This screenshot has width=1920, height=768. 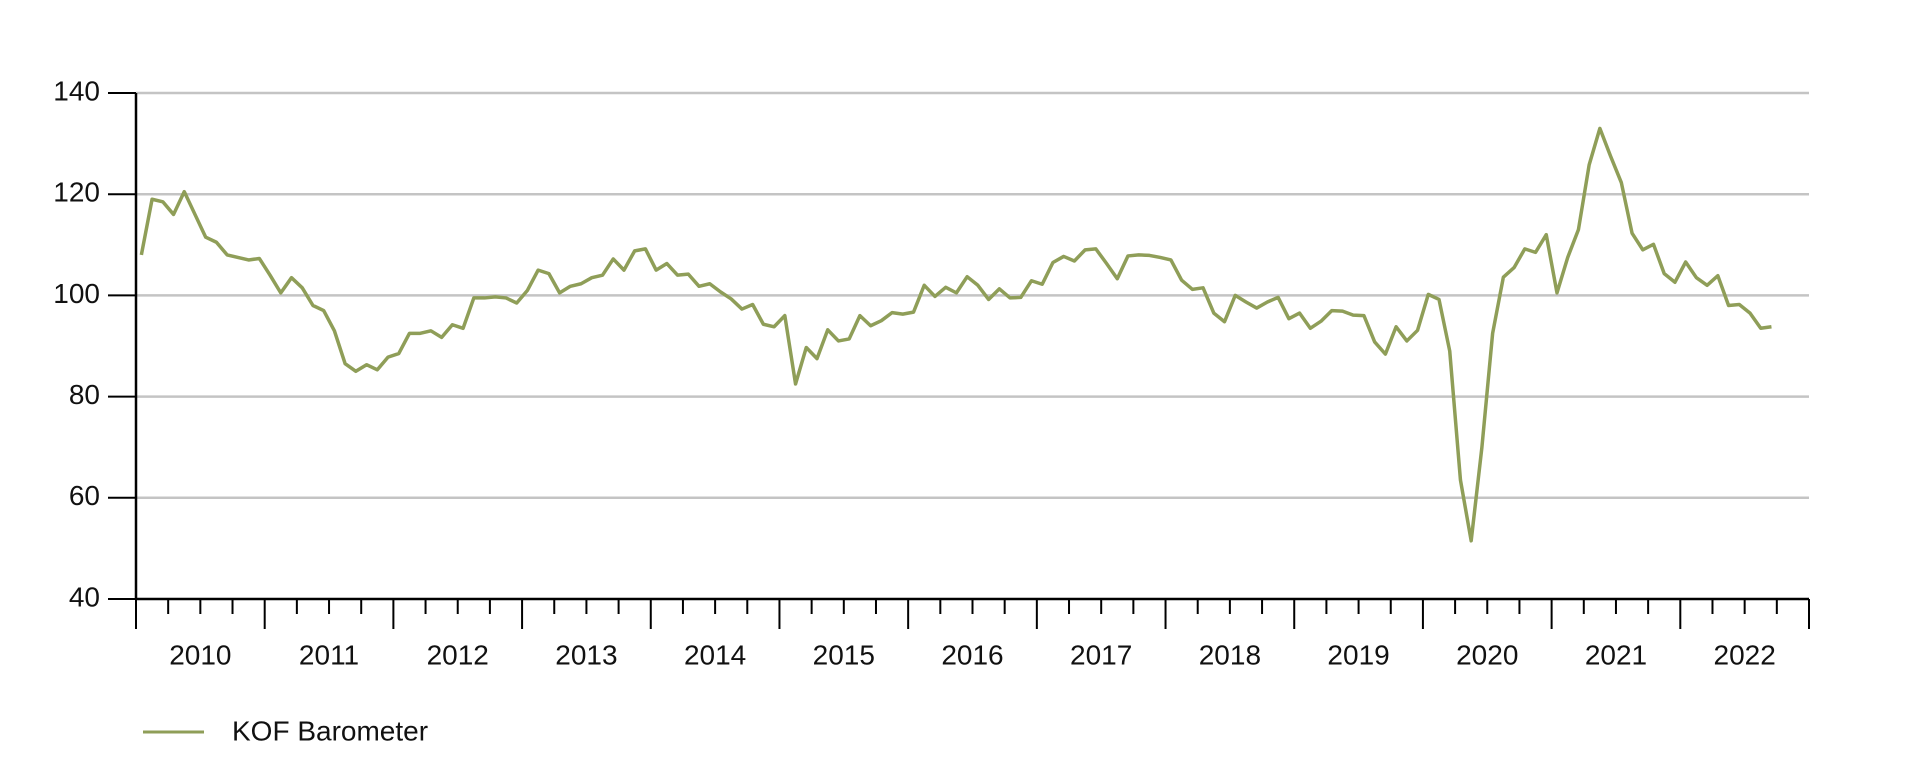 I want to click on x-tick-label: 2021, so click(x=1616, y=654).